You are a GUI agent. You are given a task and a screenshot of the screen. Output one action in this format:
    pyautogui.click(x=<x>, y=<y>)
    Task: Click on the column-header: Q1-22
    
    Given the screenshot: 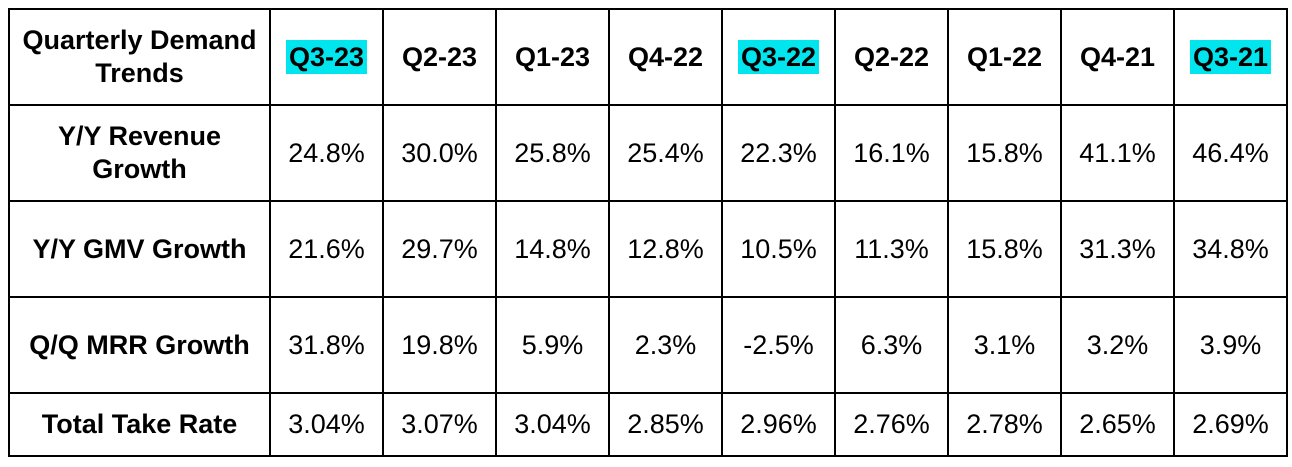 What is the action you would take?
    pyautogui.click(x=1004, y=57)
    